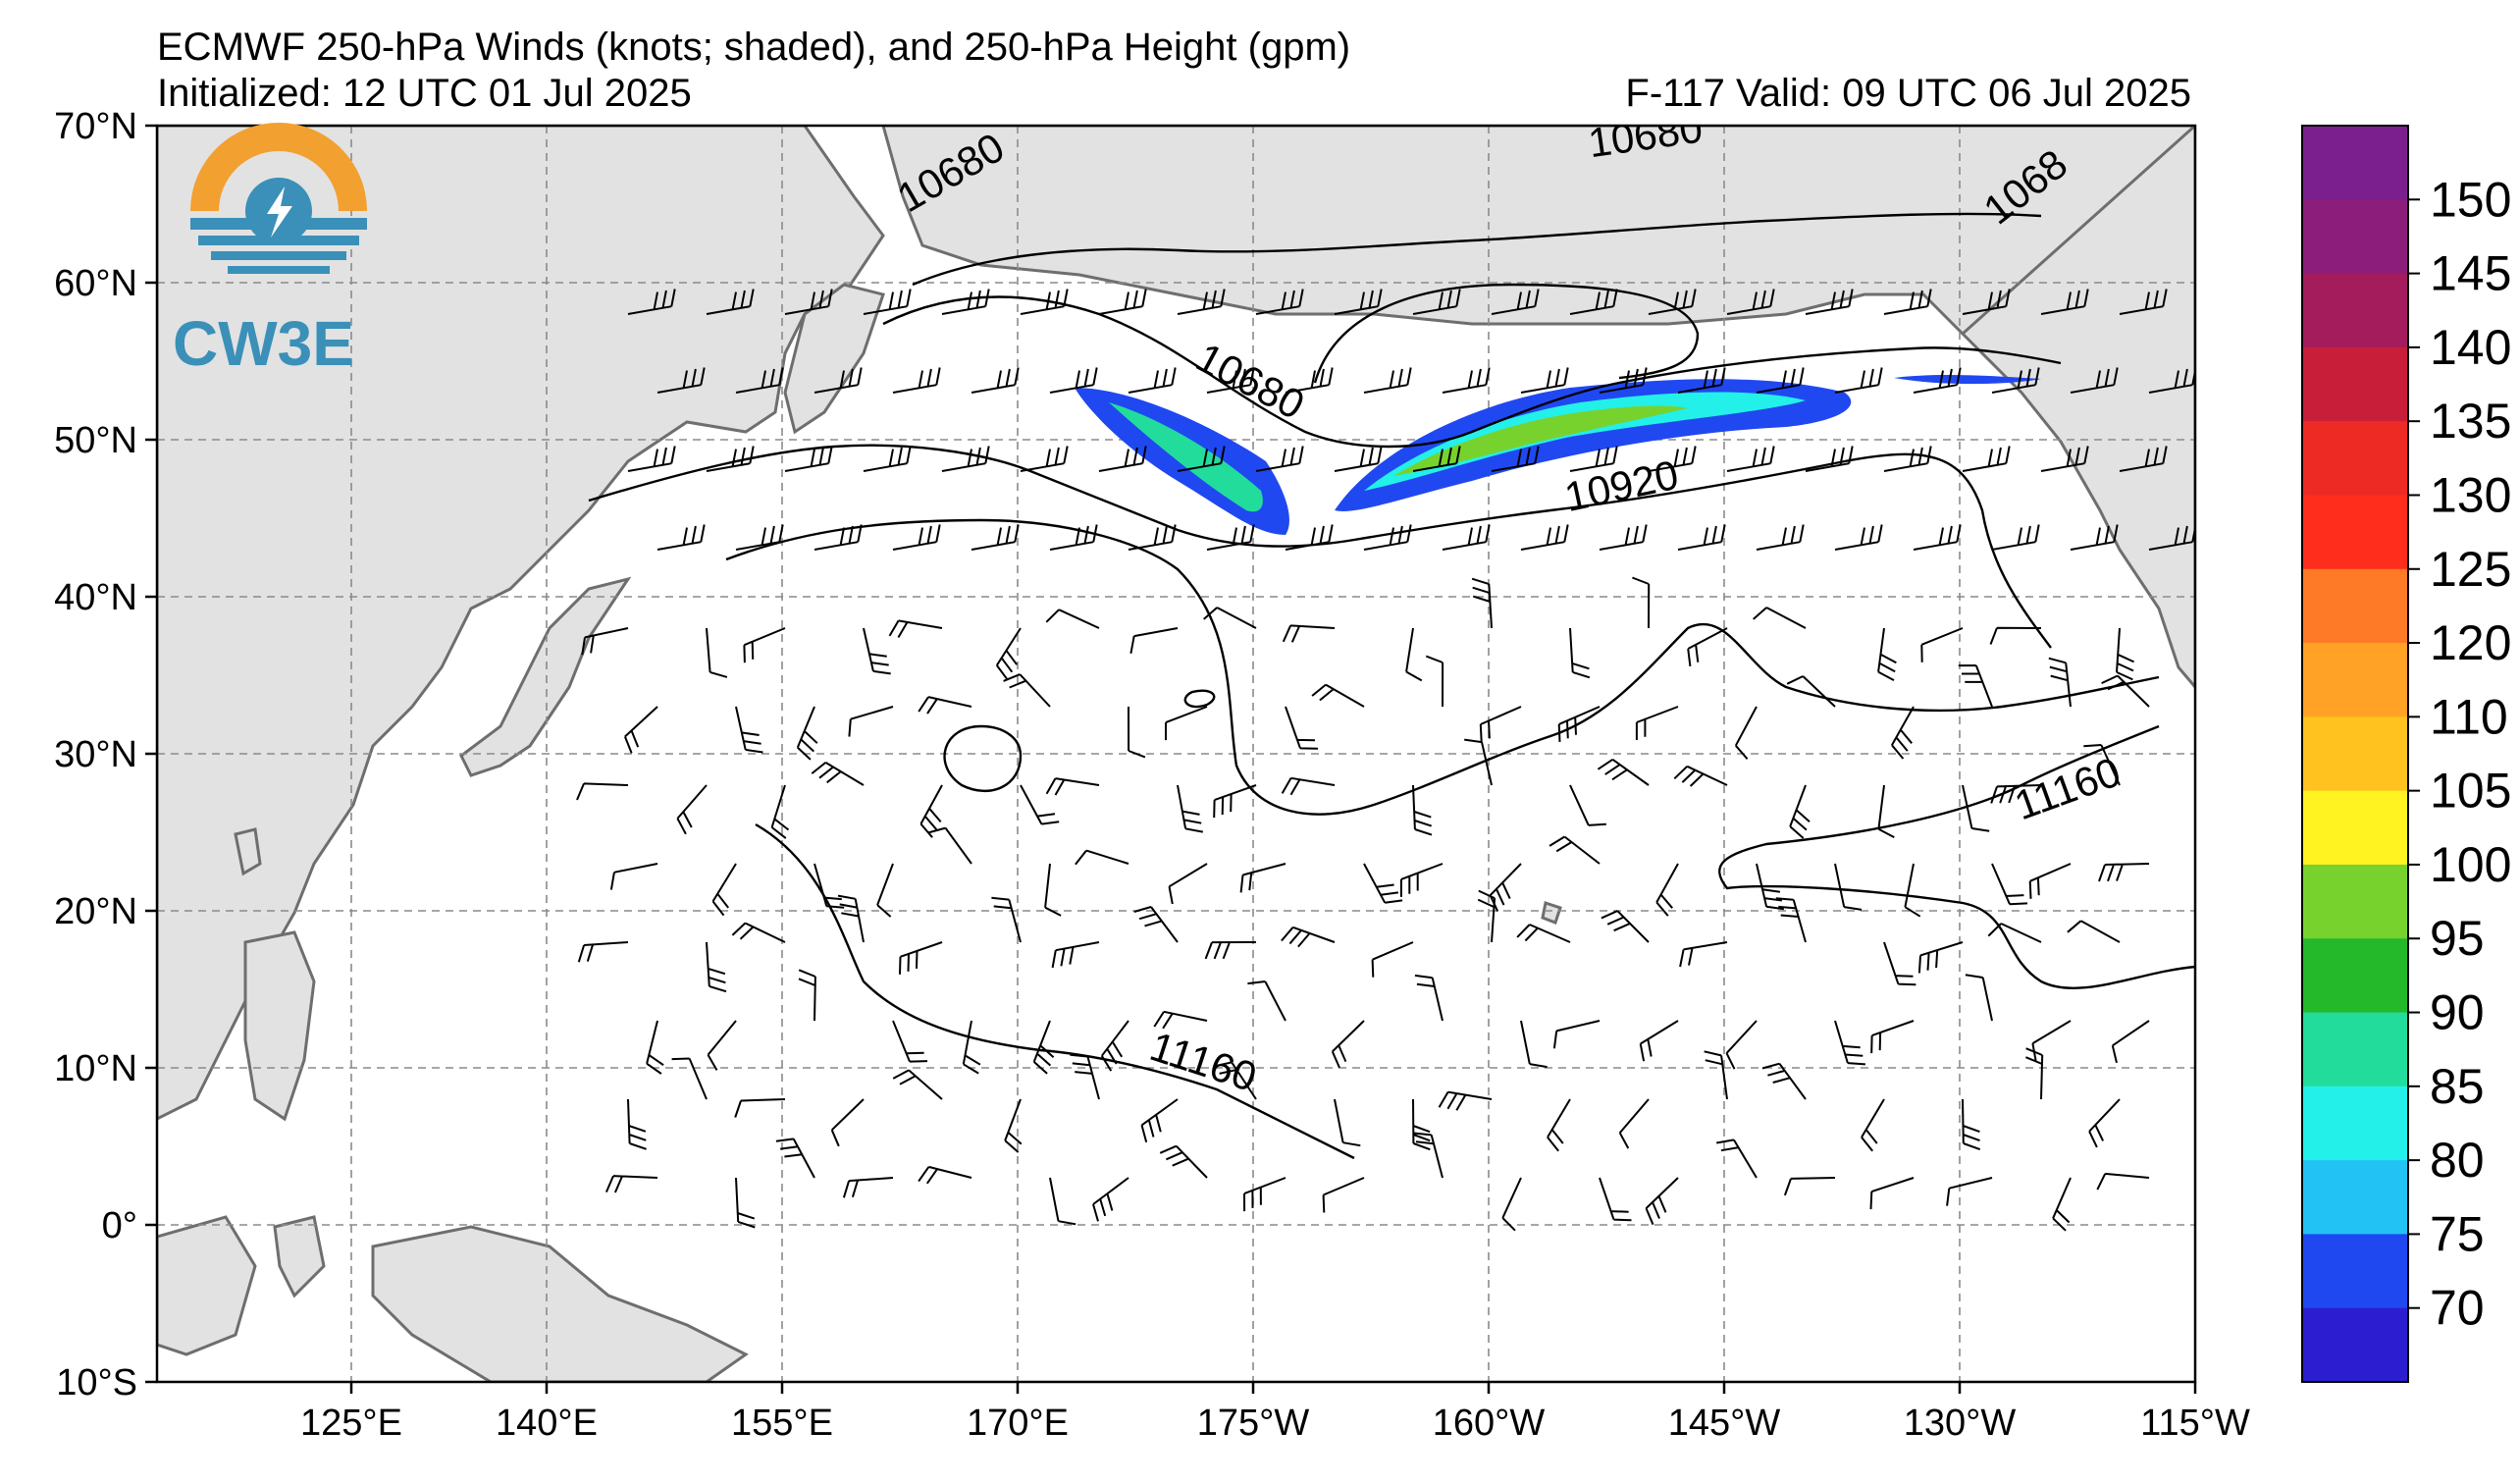 The width and height of the screenshot is (2520, 1483). I want to click on new-guinea-land, so click(560, 1304).